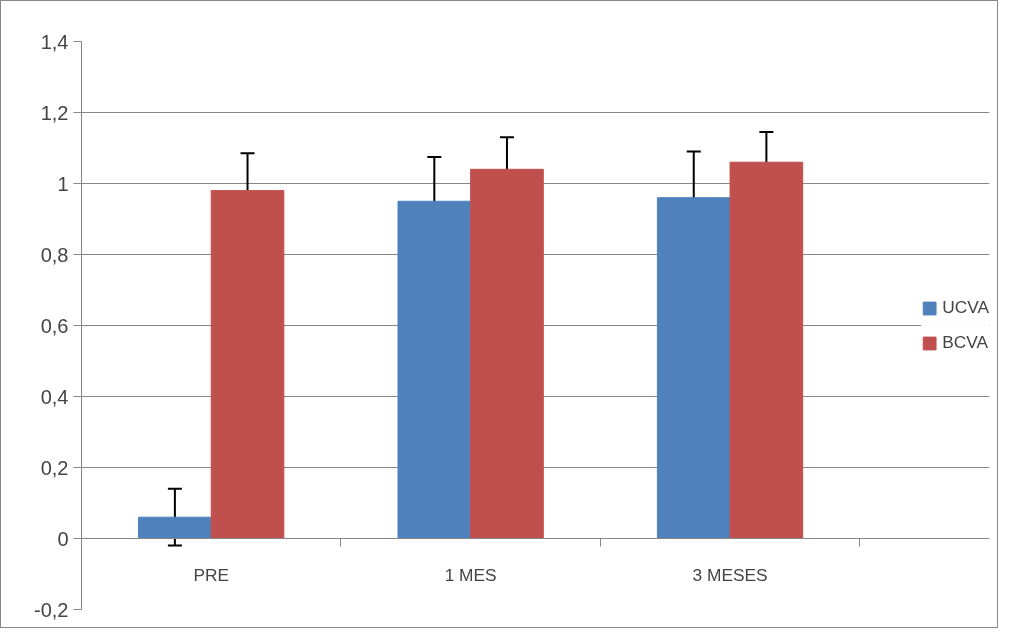 This screenshot has height=637, width=1010. I want to click on x-tick-label: PRE, so click(211, 574).